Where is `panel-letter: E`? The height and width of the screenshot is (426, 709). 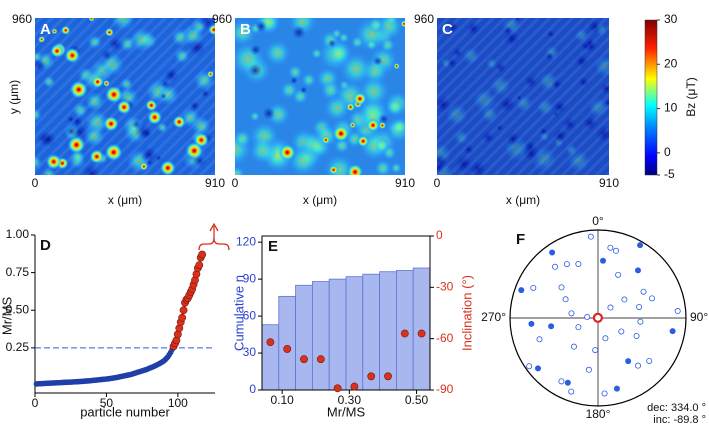
panel-letter: E is located at coordinates (273, 246).